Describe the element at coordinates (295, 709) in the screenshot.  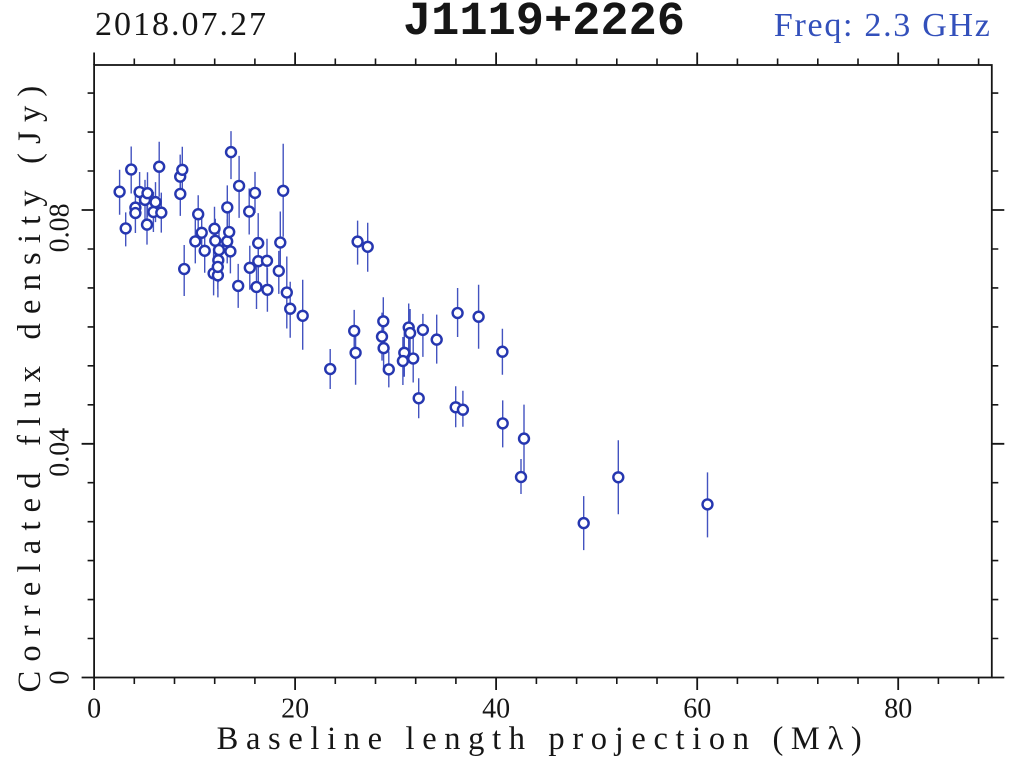
I see `svg-text: 20` at that location.